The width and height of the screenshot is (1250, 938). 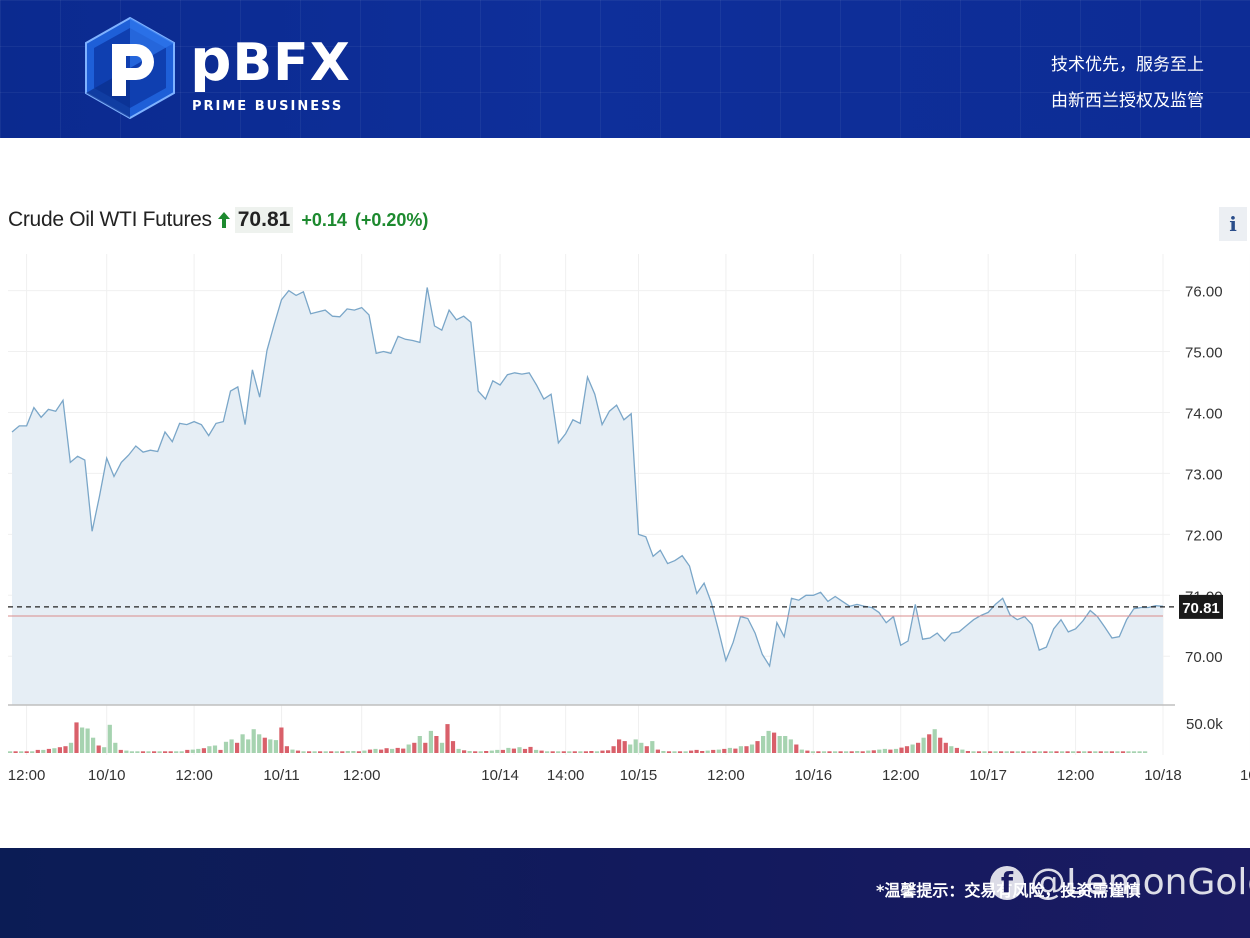 I want to click on volume-axis-label: 50.0k, so click(x=1204, y=724).